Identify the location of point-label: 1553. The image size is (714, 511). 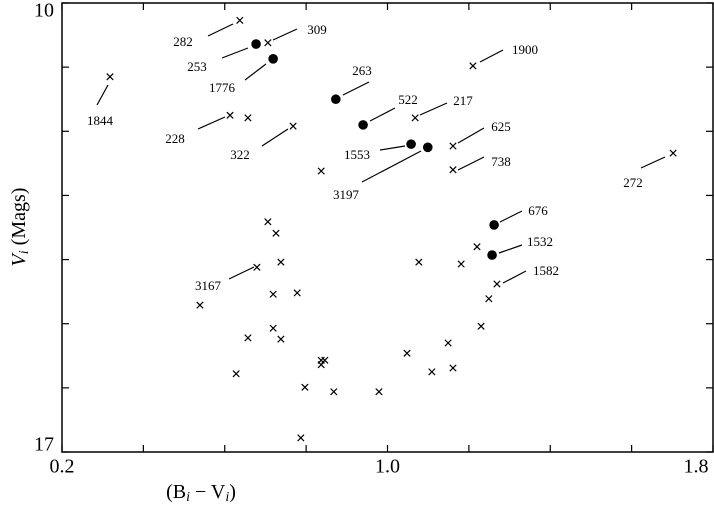
(357, 154).